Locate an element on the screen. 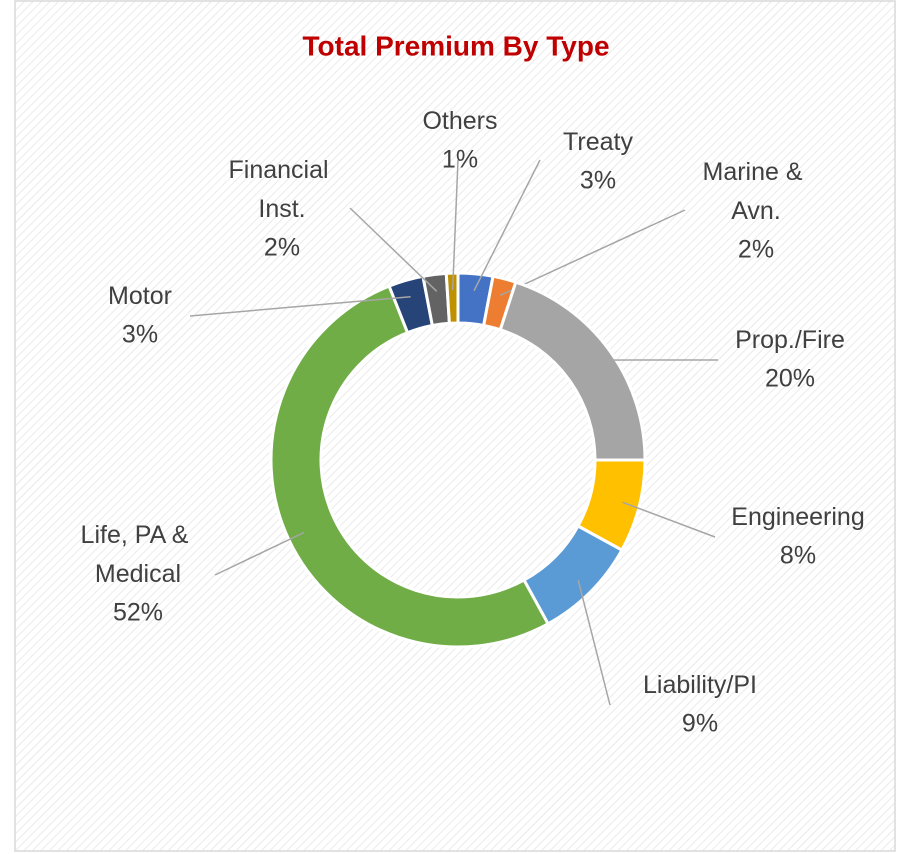 This screenshot has height=854, width=898. data-label-name: Engineering is located at coordinates (797, 517).